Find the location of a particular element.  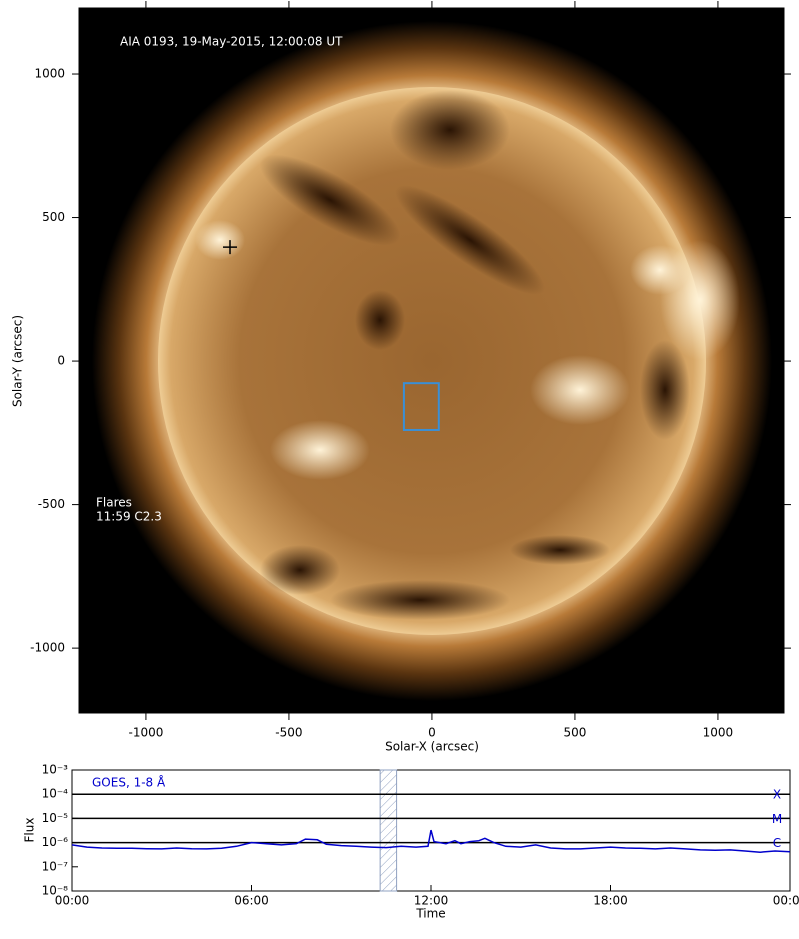

shaded-span is located at coordinates (388, 830).